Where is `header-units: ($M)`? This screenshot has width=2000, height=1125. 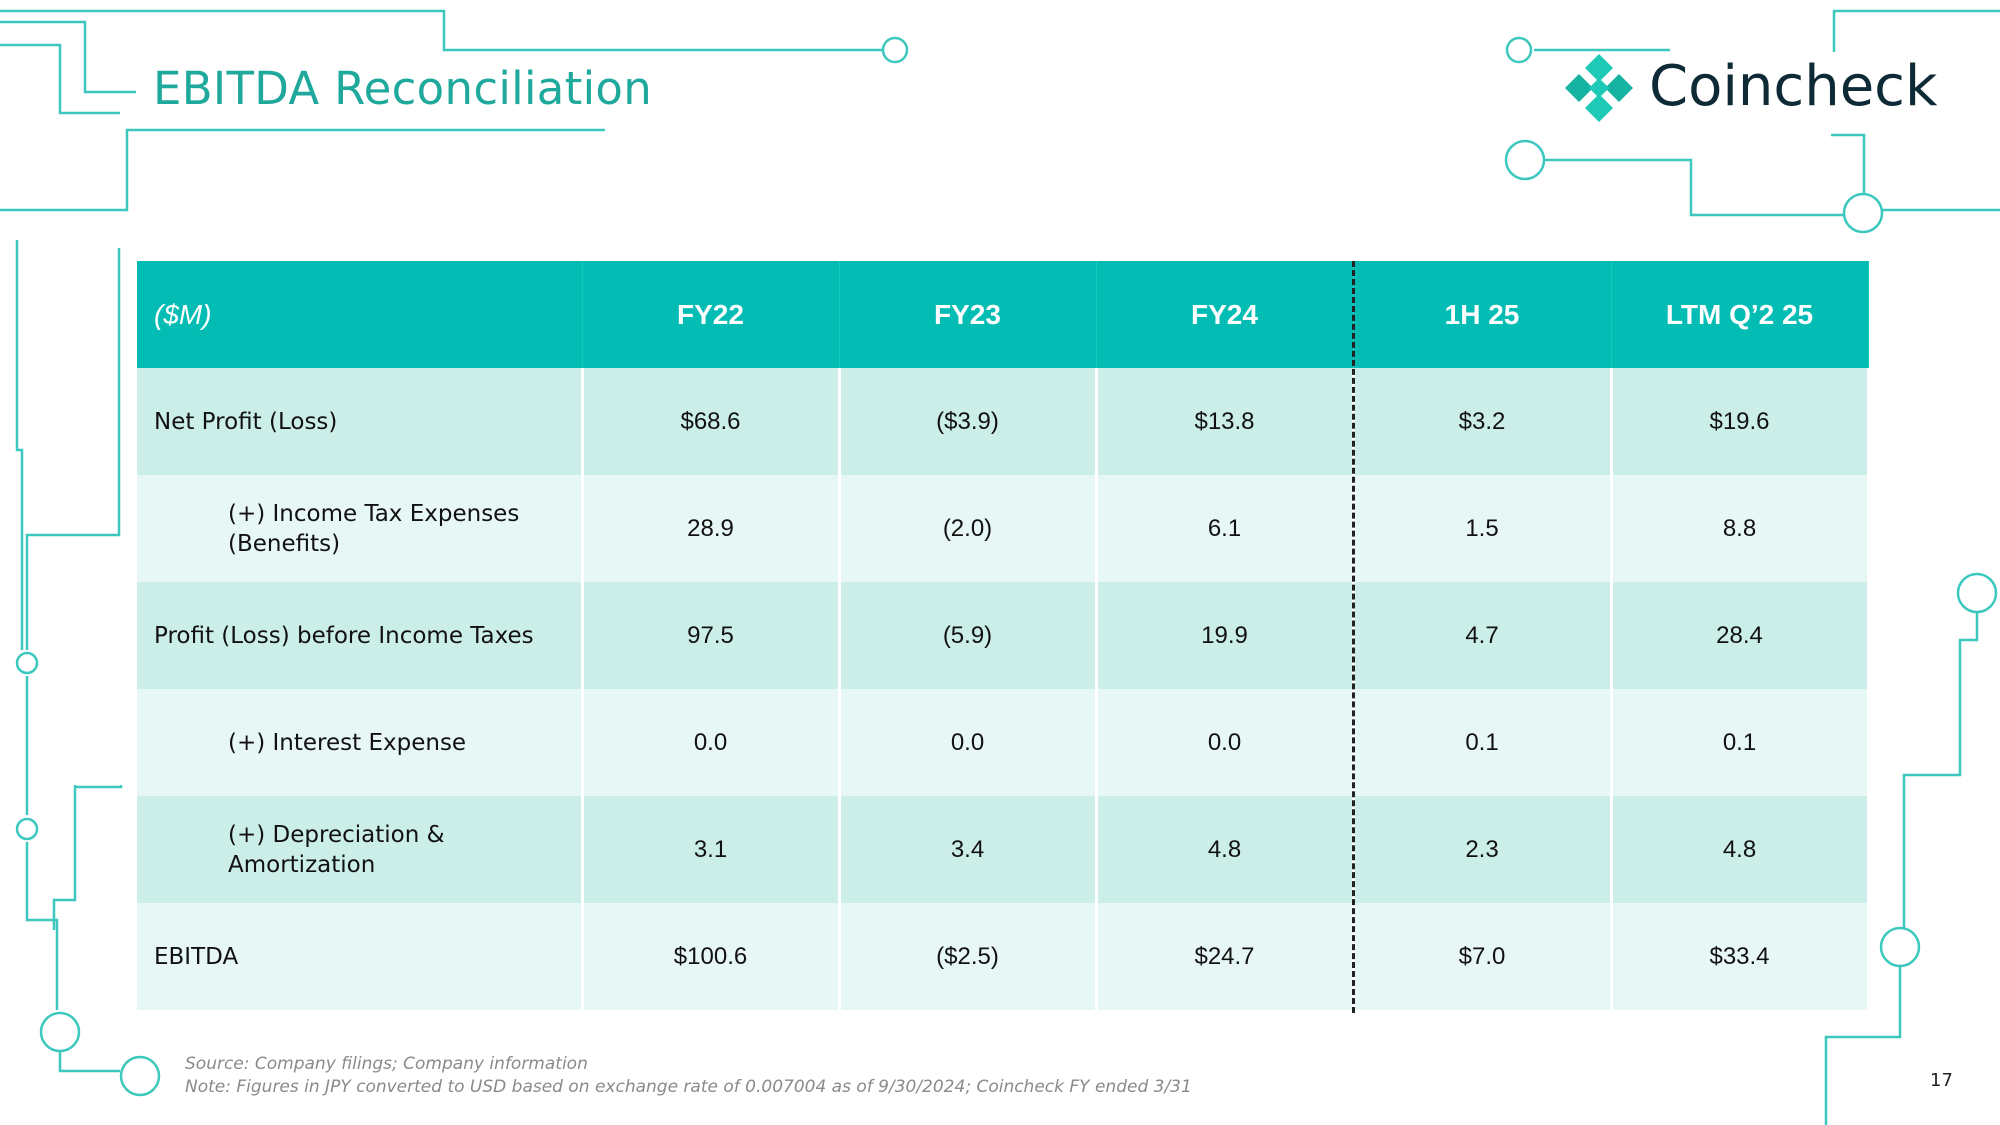 header-units: ($M) is located at coordinates (360, 314).